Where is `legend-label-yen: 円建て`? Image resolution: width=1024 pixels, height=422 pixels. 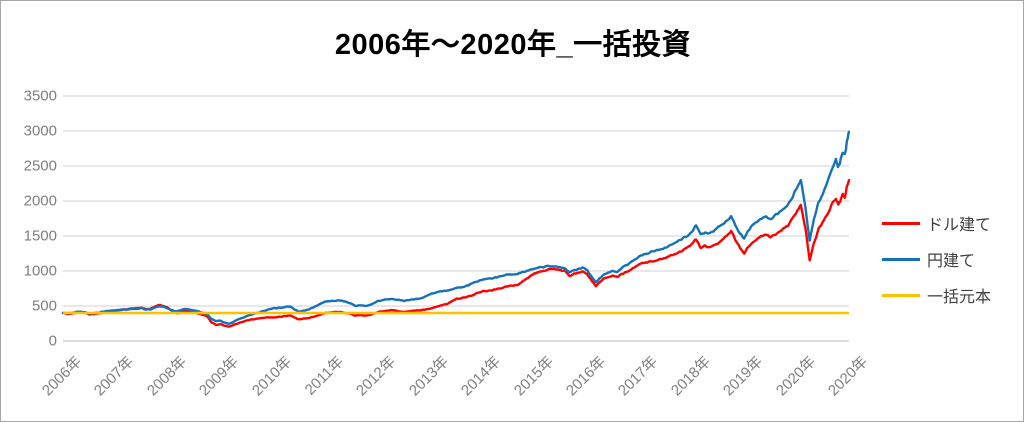 legend-label-yen: 円建て is located at coordinates (951, 261).